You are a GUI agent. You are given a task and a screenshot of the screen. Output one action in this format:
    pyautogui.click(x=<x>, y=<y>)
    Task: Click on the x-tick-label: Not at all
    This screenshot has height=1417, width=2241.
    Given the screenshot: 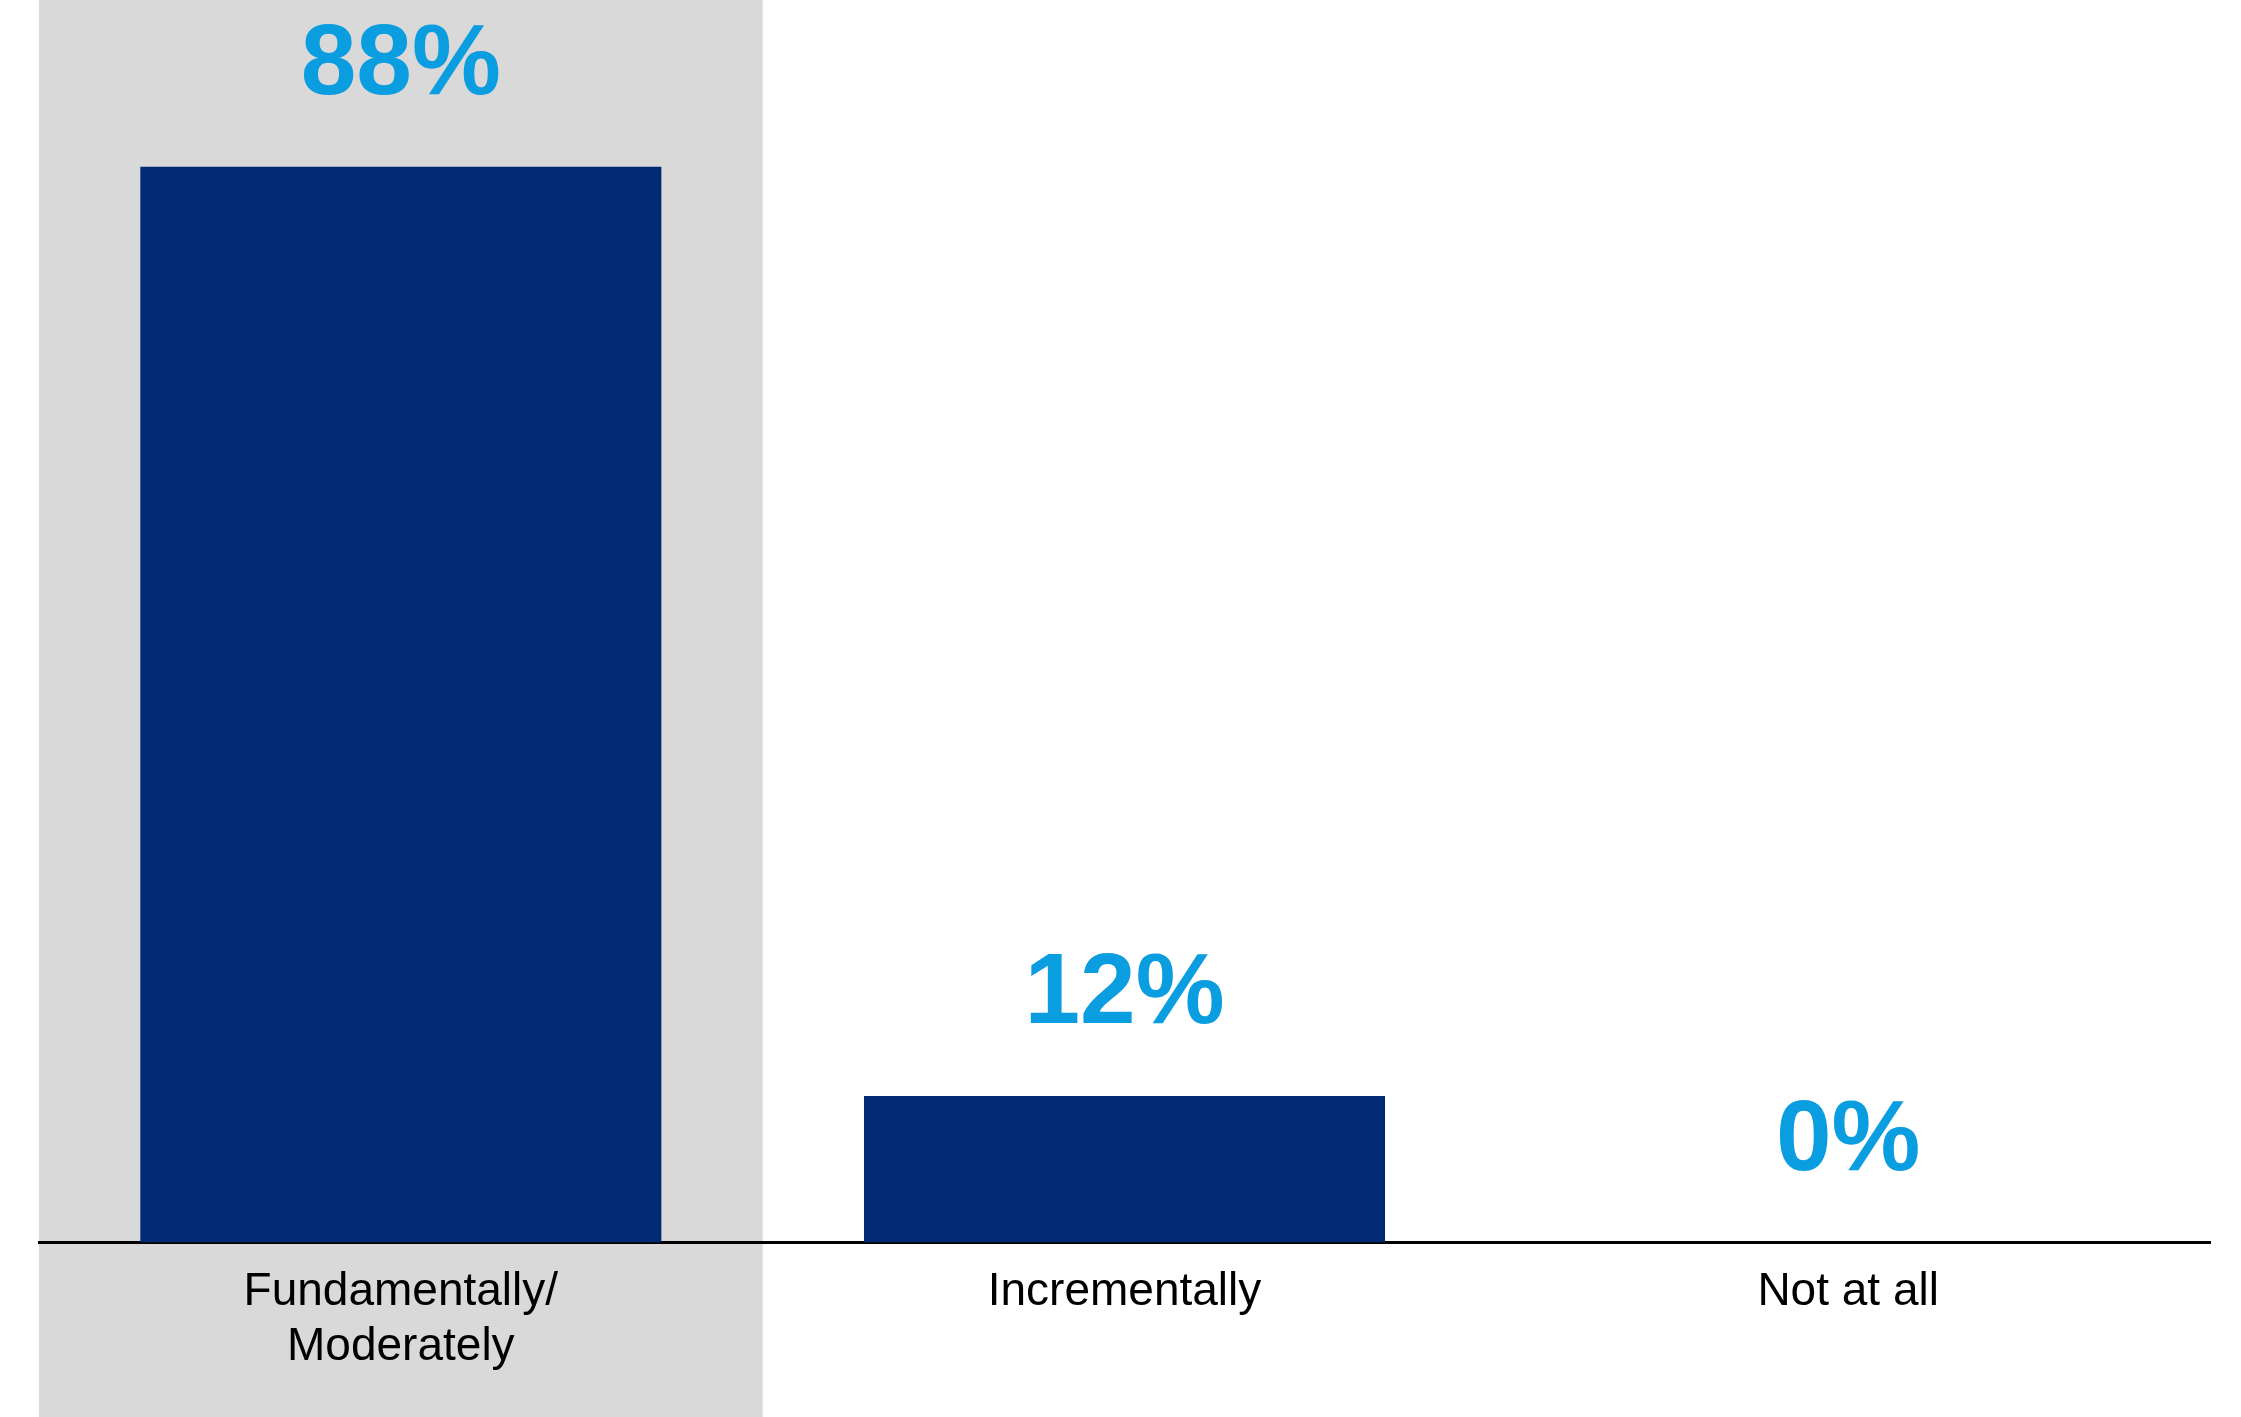 What is the action you would take?
    pyautogui.click(x=1848, y=1288)
    